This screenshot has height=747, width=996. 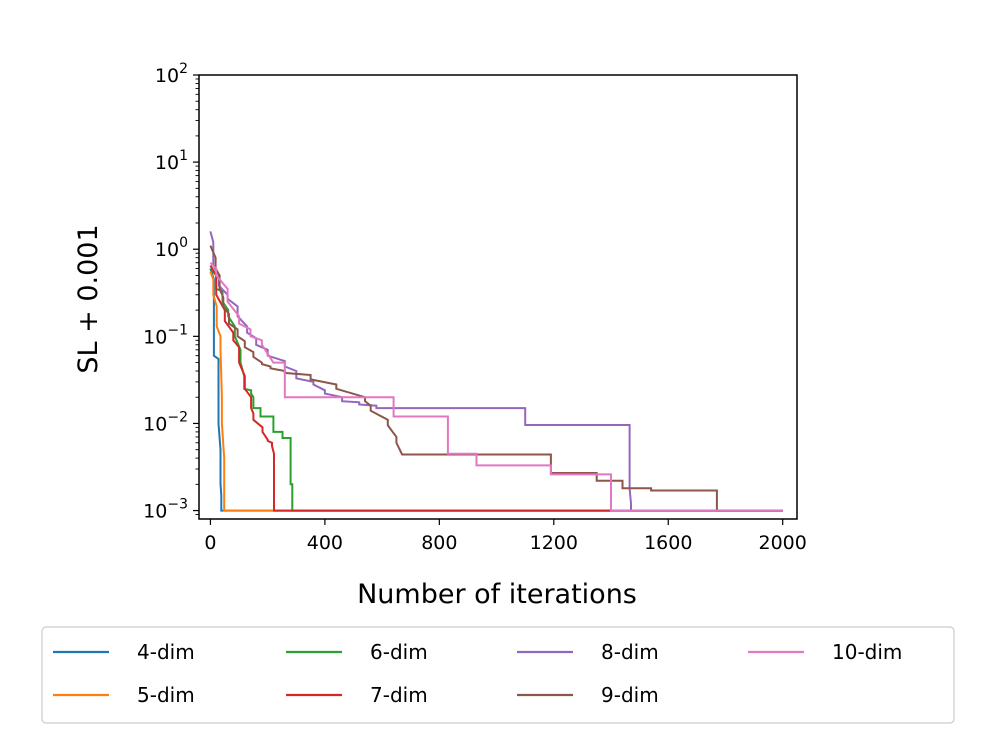 I want to click on legend-label-4-dim: 4-dim, so click(x=166, y=652).